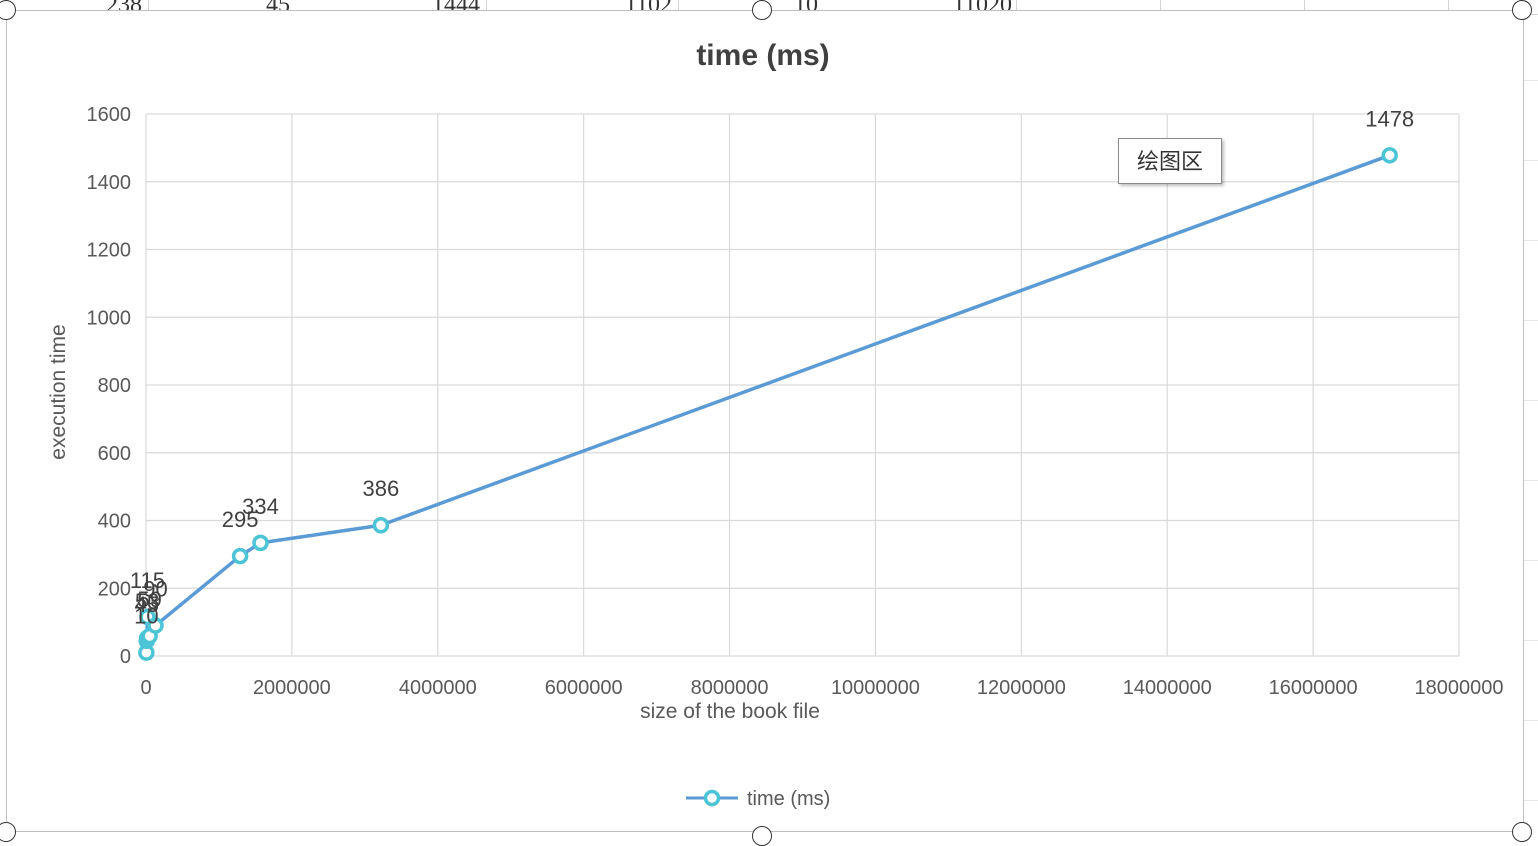  I want to click on data-label: 115, so click(147, 580).